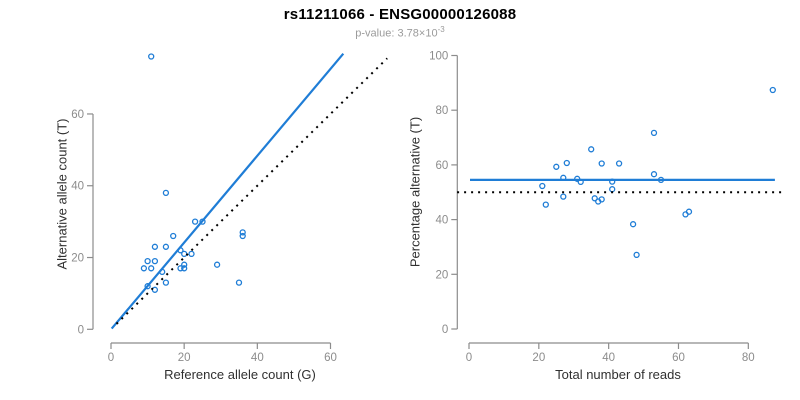 This screenshot has width=800, height=400. Describe the element at coordinates (608, 358) in the screenshot. I see `right-x-tick-label: 40` at that location.